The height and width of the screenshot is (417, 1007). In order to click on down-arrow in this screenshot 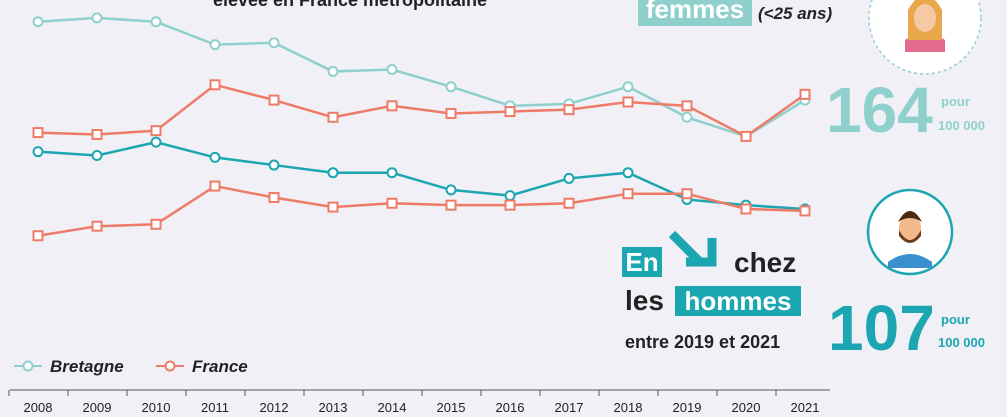, I will do `click(692, 248)`.